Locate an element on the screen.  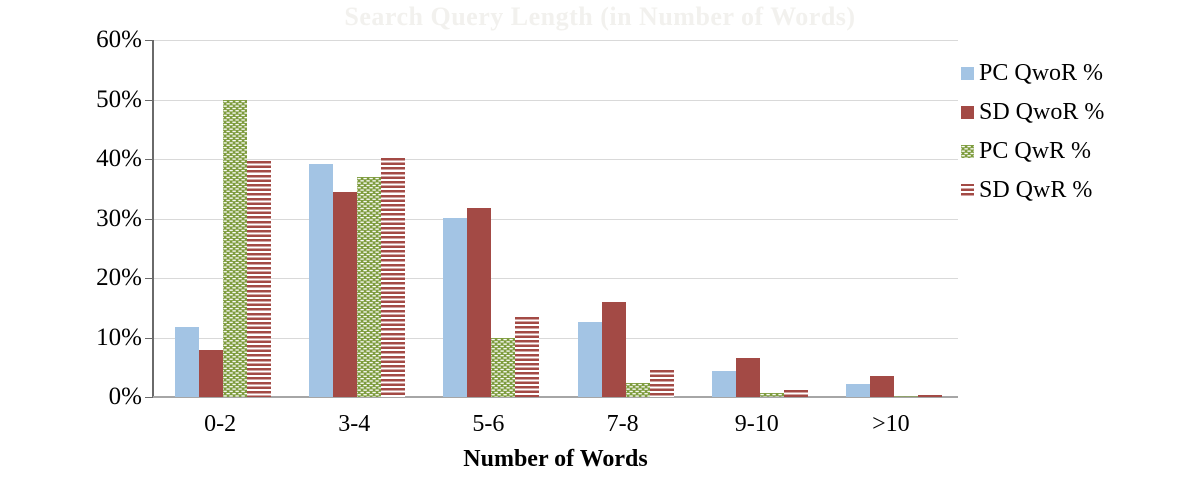
x-tick-label: 7-8 is located at coordinates (622, 424).